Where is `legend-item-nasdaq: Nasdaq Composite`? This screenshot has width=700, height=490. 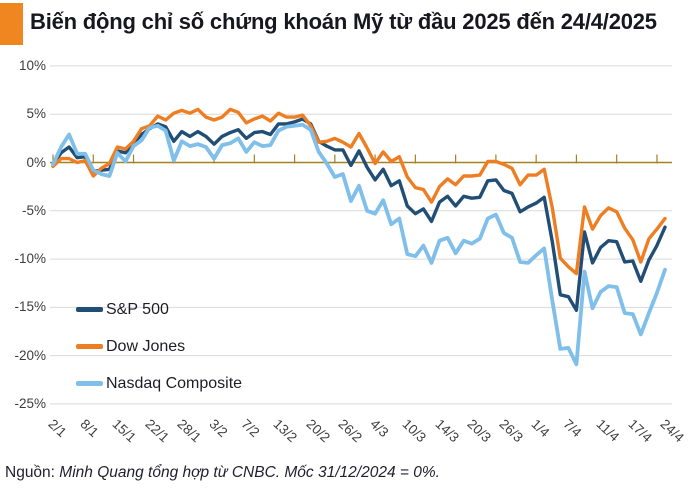
legend-item-nasdaq: Nasdaq Composite is located at coordinates (159, 383).